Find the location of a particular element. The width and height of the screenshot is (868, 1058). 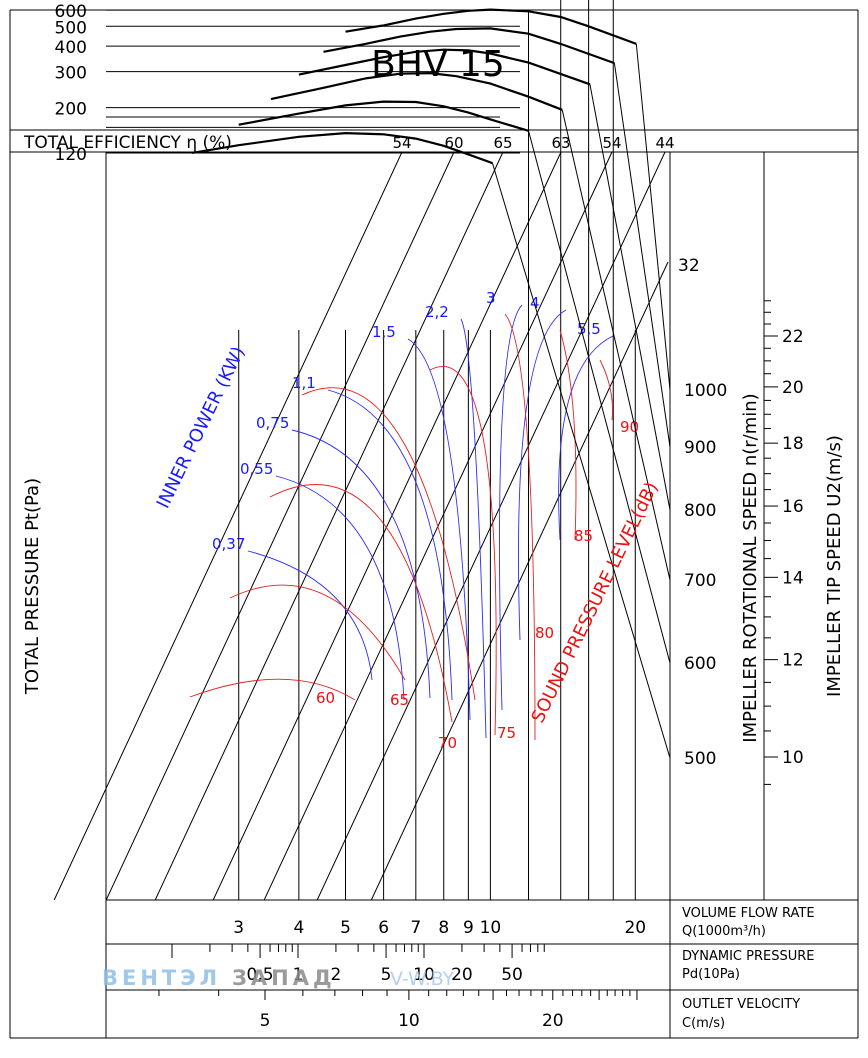

inner-power-value: 0,37 is located at coordinates (228, 544).